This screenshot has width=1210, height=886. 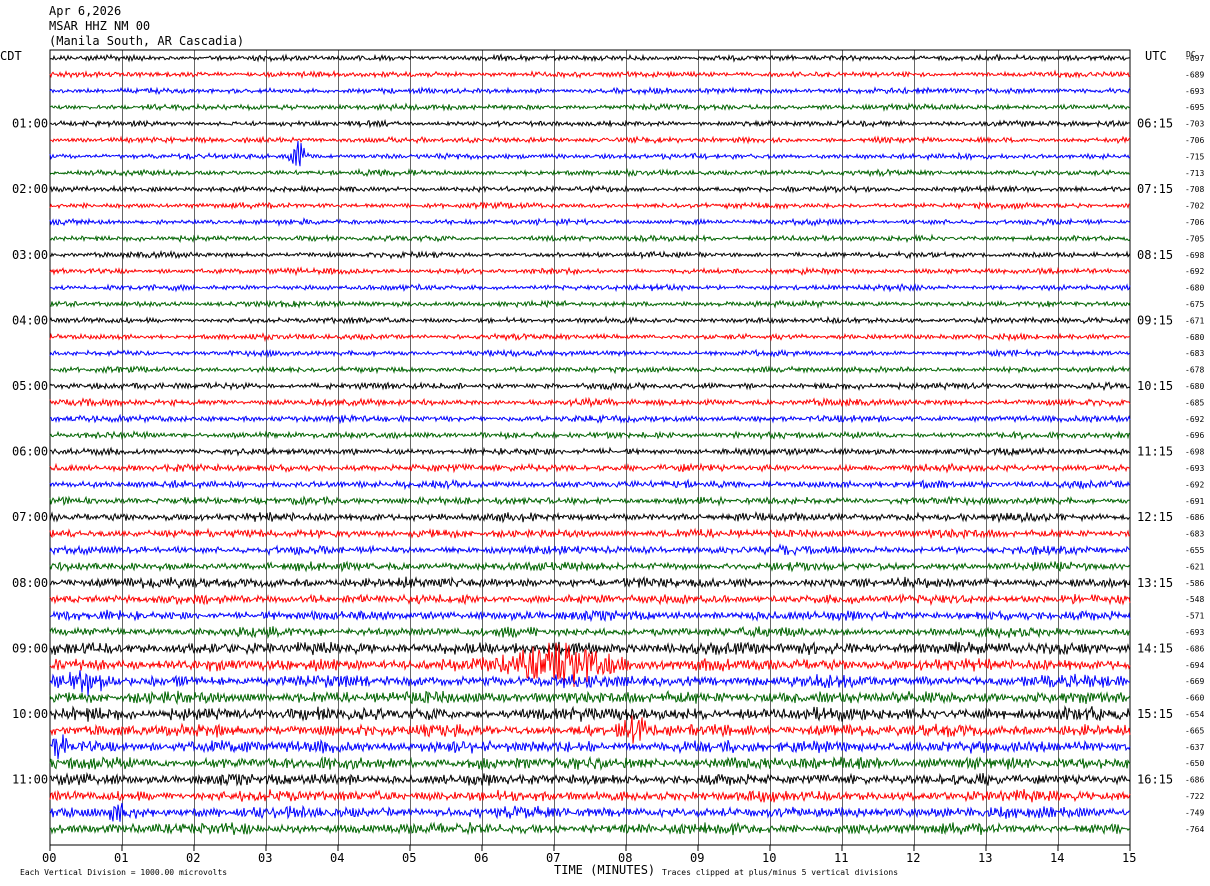 I want to click on dc-offset-label: -655, so click(x=1194, y=550).